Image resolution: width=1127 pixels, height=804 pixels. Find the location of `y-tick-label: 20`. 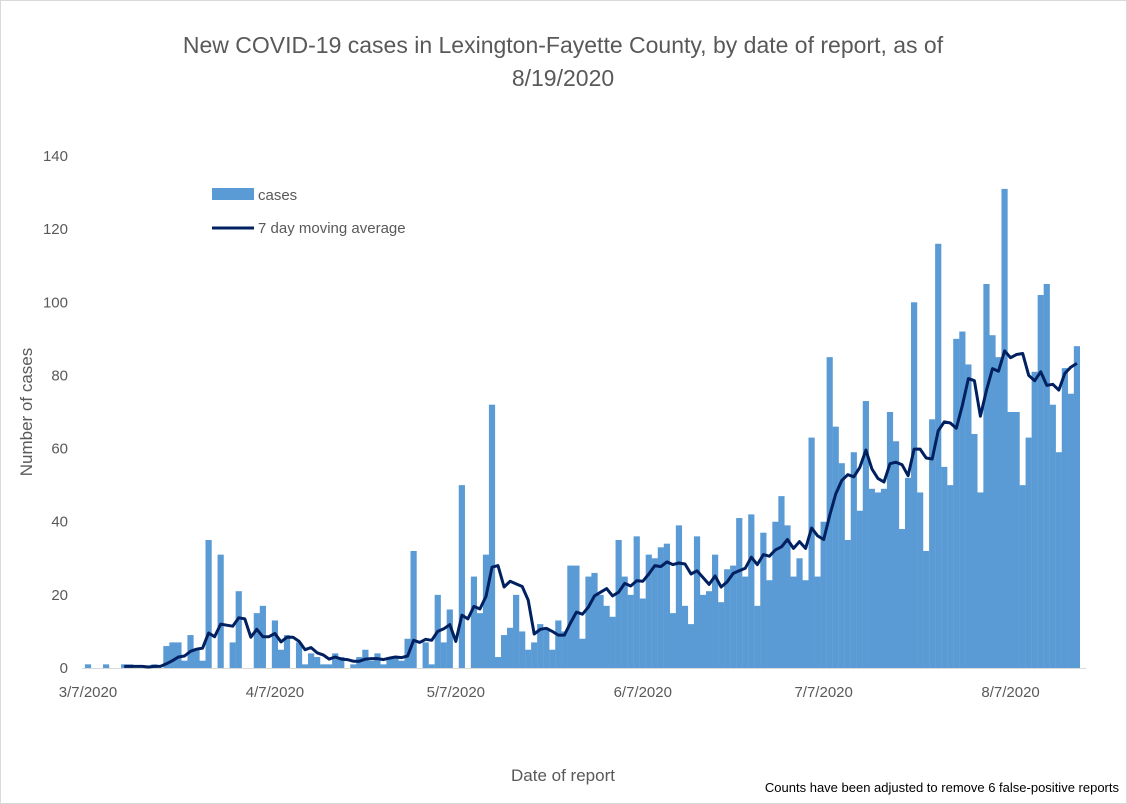

y-tick-label: 20 is located at coordinates (59, 595).